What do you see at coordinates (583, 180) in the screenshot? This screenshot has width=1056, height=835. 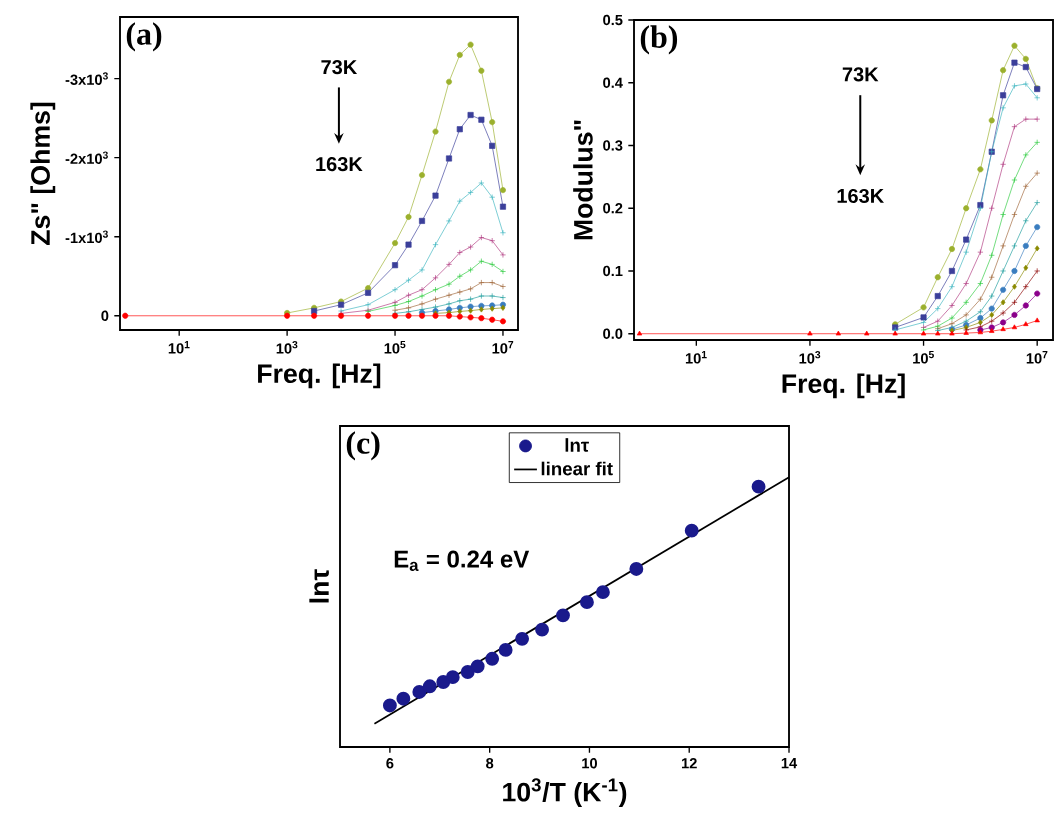 I see `y-axis-title: Modulus"` at bounding box center [583, 180].